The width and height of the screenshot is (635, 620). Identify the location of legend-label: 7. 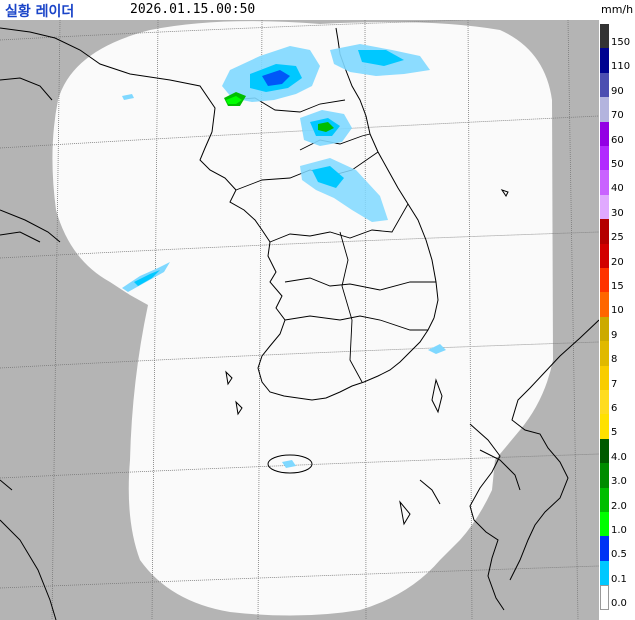
(614, 384).